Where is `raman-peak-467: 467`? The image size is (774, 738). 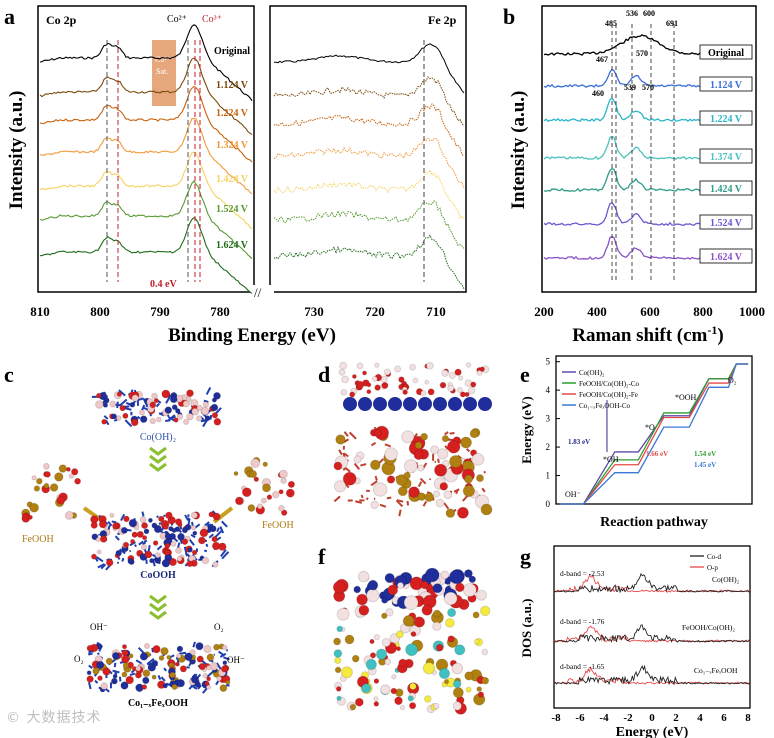 raman-peak-467: 467 is located at coordinates (602, 59).